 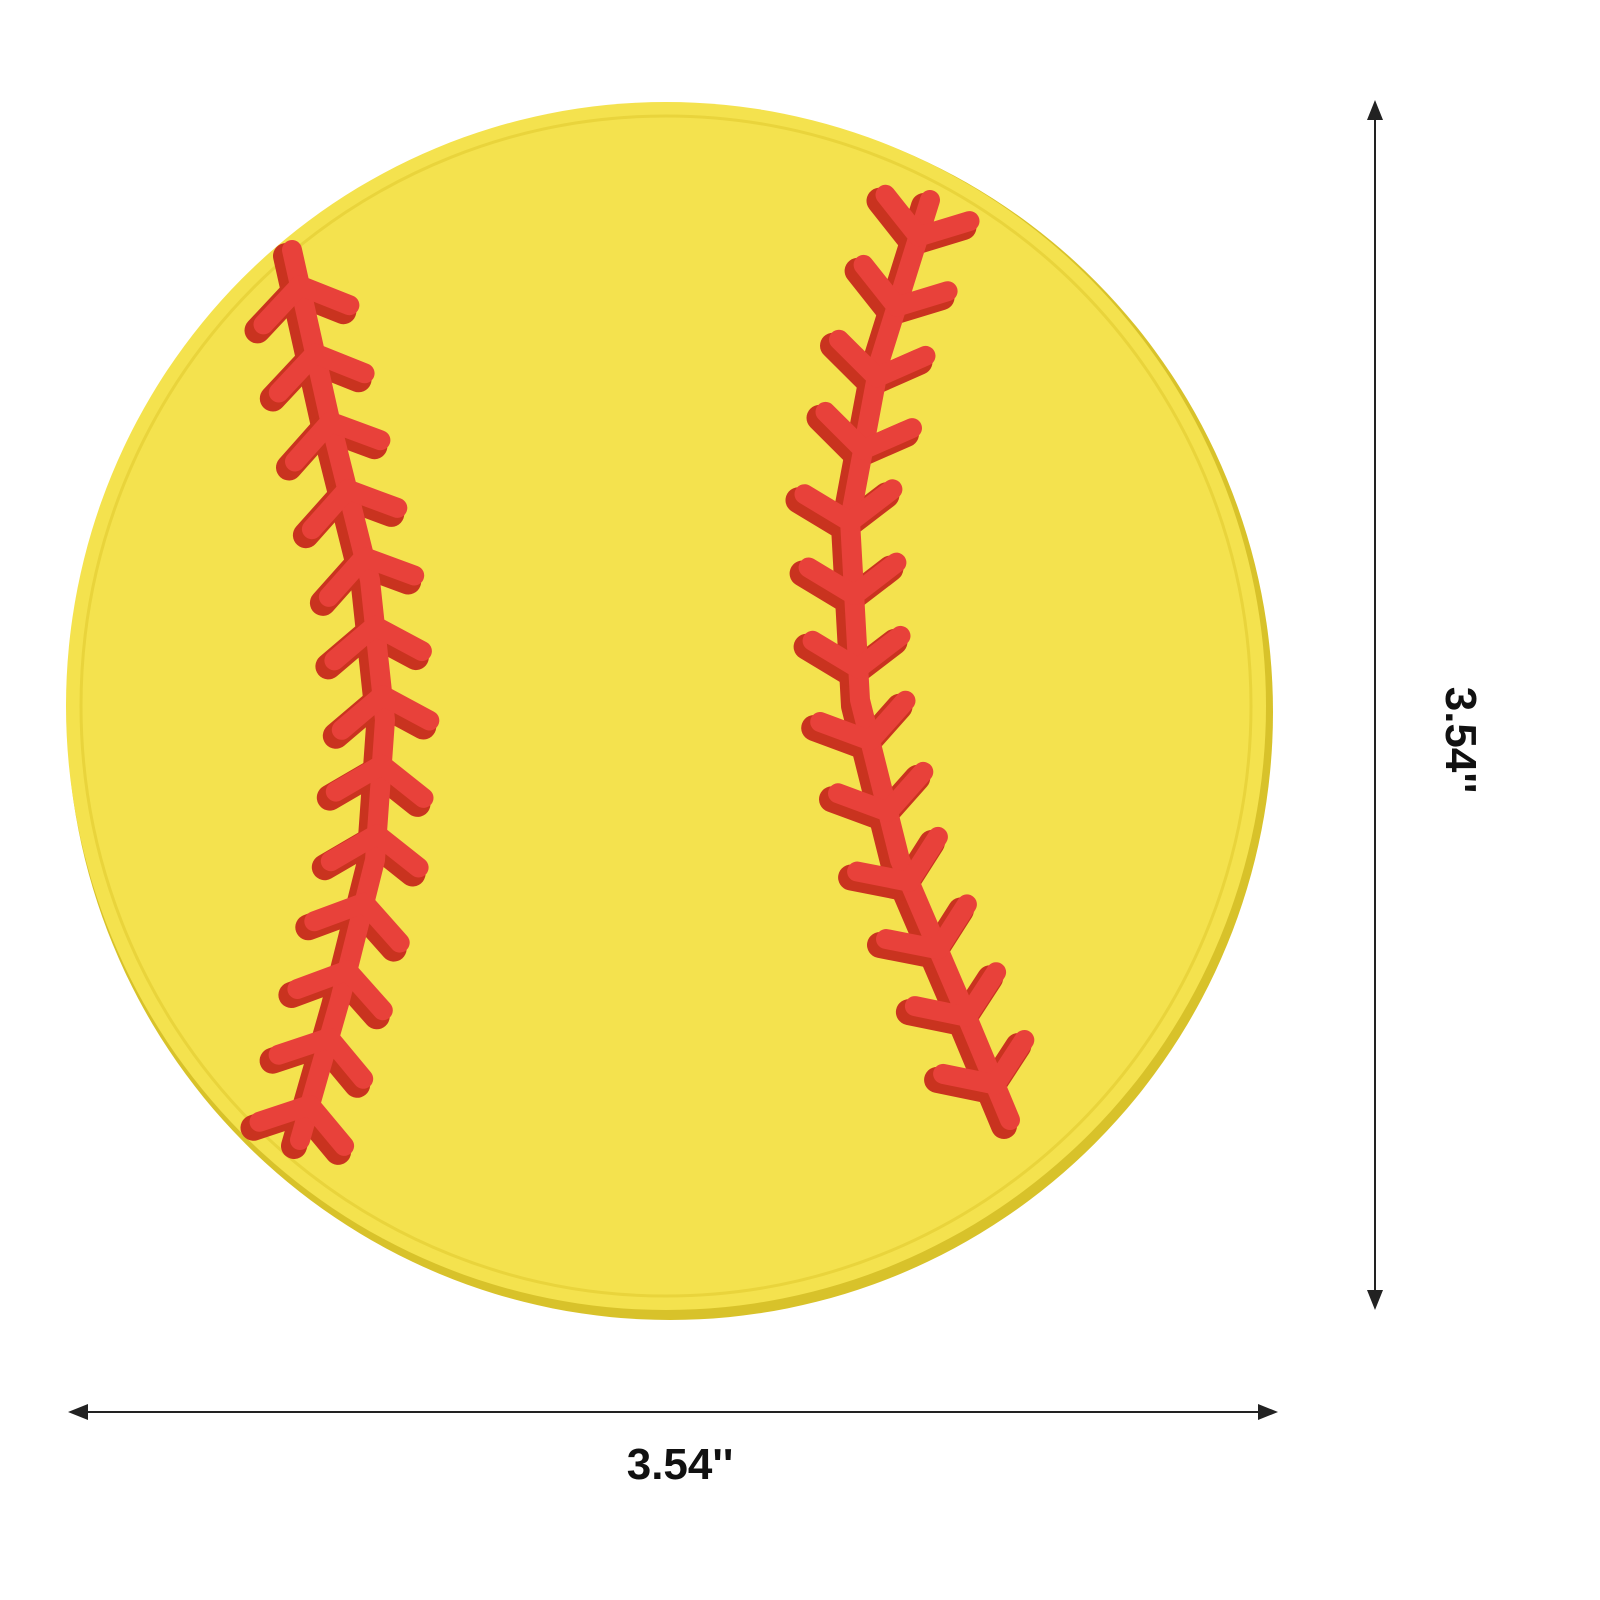 I want to click on left-seam, so click(x=340, y=702).